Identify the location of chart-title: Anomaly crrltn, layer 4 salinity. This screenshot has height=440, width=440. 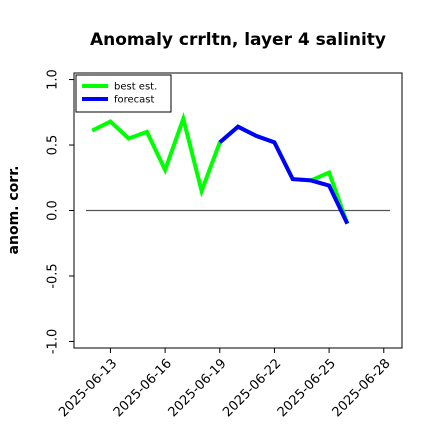
(238, 40).